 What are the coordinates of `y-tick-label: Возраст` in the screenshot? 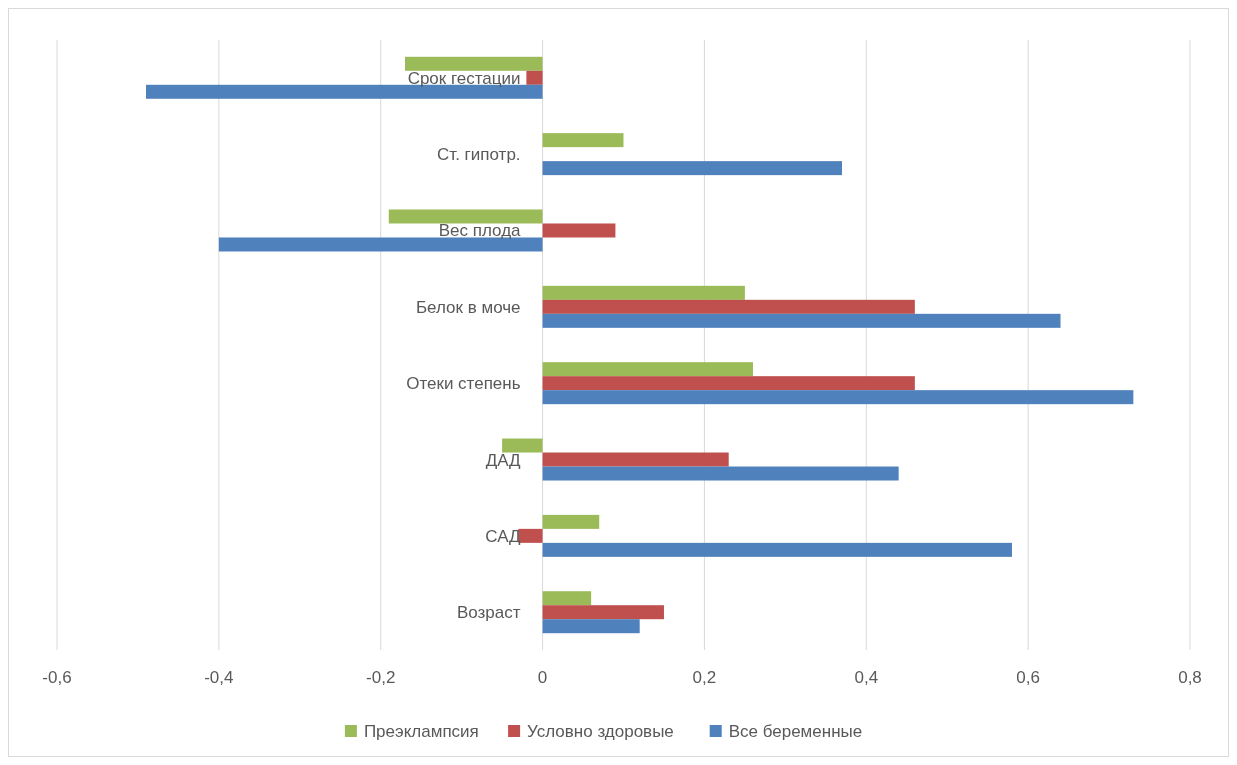 It's located at (488, 613).